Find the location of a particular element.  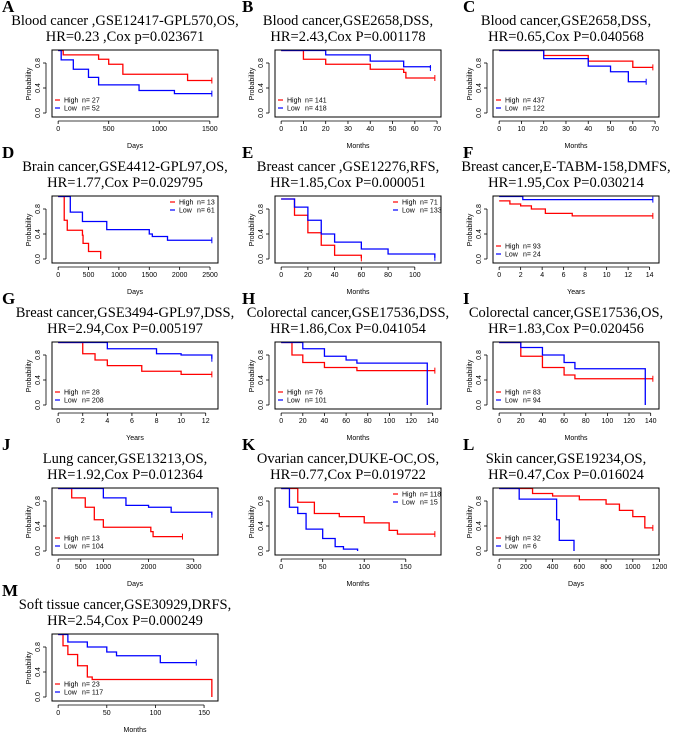

panel-letter: L is located at coordinates (469, 444).